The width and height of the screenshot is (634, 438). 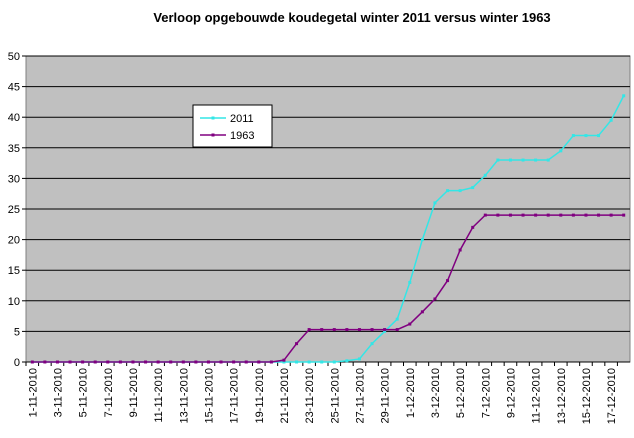 What do you see at coordinates (14, 302) in the screenshot?
I see `y-tick-label: 10` at bounding box center [14, 302].